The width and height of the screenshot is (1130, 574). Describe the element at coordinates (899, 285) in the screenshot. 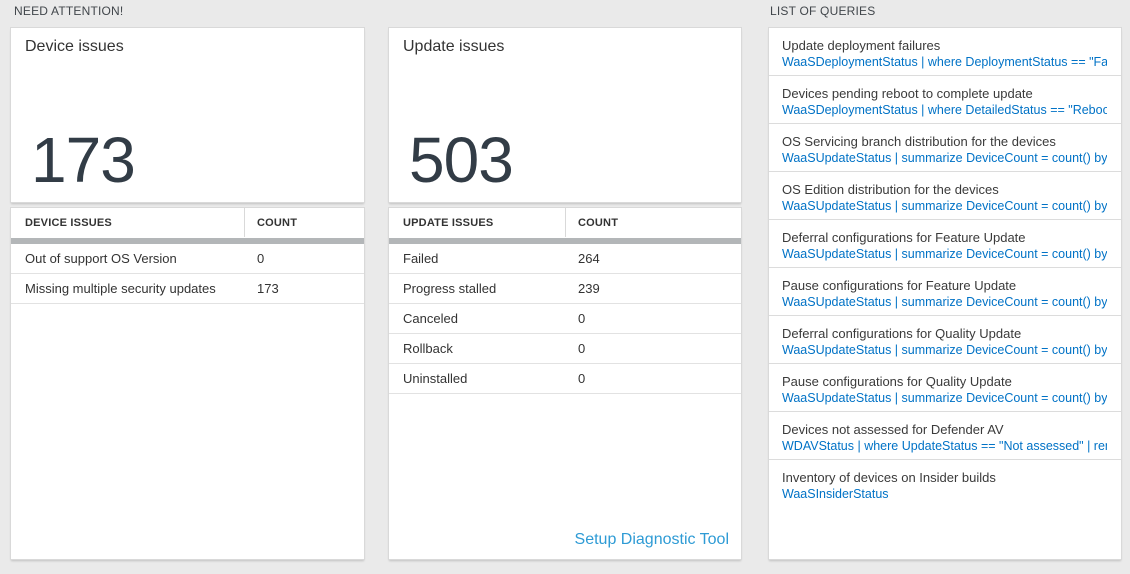

I see `query-title: Pause configurations for Feature Update` at that location.